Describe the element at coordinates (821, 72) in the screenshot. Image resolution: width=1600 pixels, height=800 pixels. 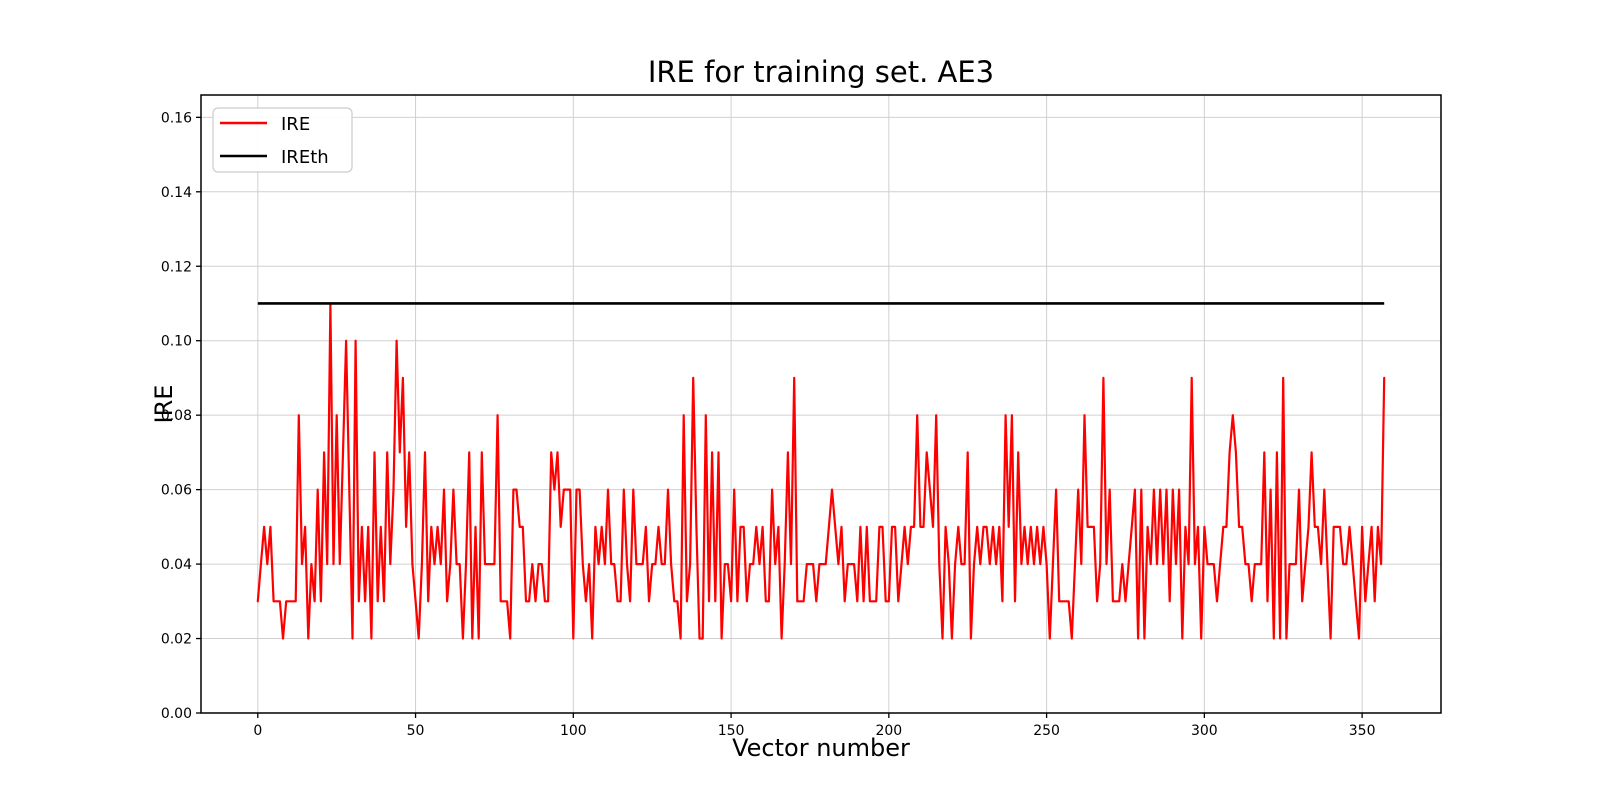
I see `chart-title: IRE for training set. AE3` at that location.